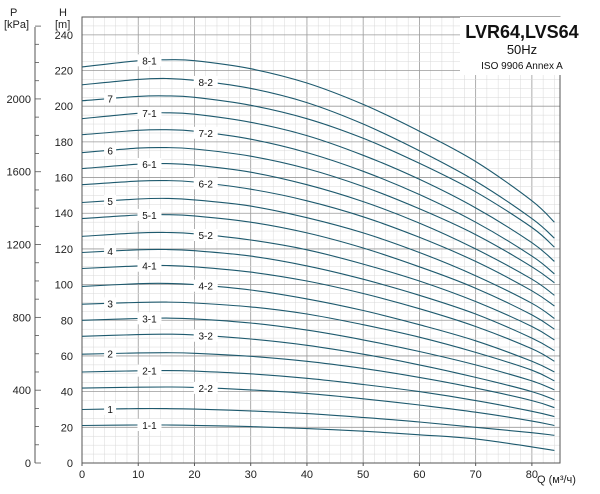 This screenshot has height=494, width=600. I want to click on chart-standard: ISO 9906 Annex A, so click(522, 66).